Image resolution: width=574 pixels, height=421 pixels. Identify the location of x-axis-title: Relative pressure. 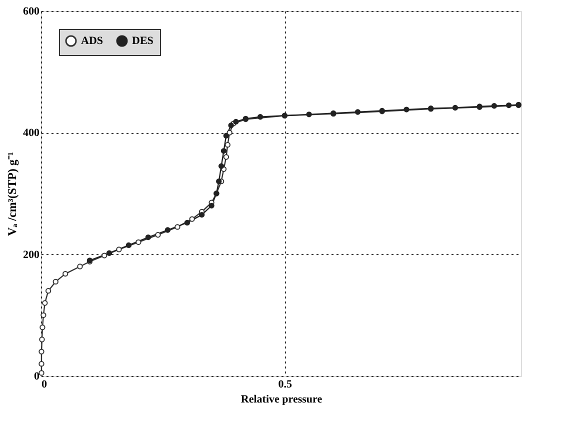
(281, 400).